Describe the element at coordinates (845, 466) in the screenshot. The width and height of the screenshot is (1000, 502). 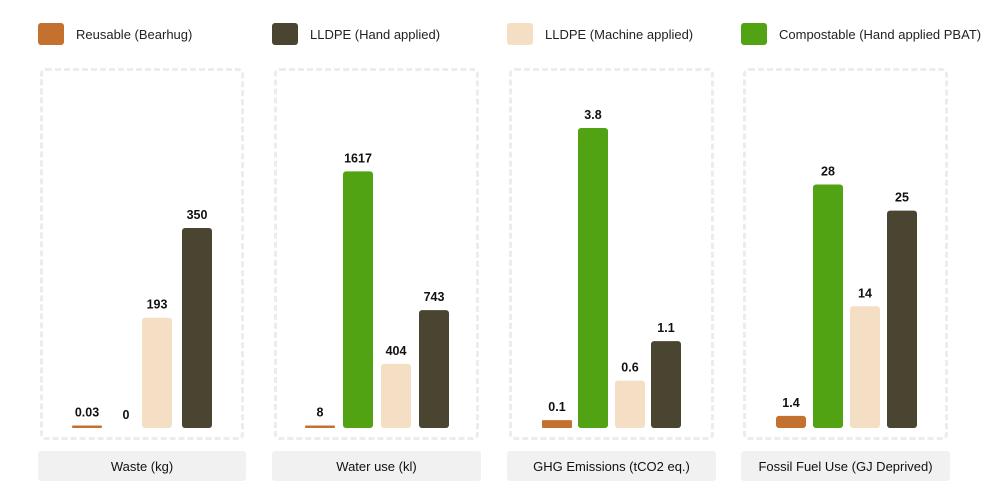
I see `axis-label-fossil-fuel-use: Fossil Fuel Use (GJ Deprived)` at that location.